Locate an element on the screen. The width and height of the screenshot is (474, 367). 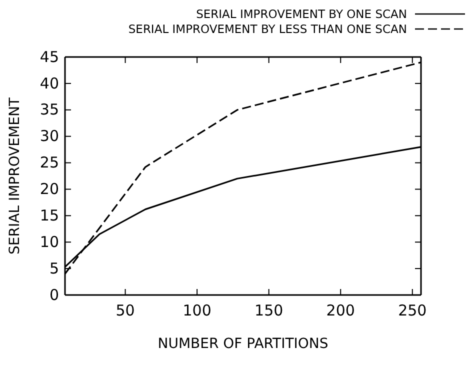
y-tick-label: 5 is located at coordinates (54, 268).